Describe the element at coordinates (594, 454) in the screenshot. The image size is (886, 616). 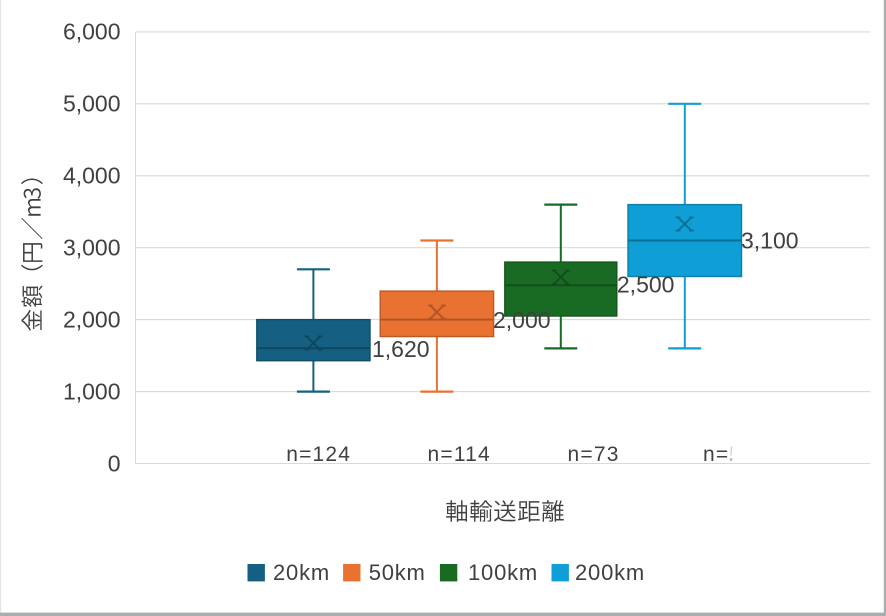
I see `svg-text: n=73` at that location.